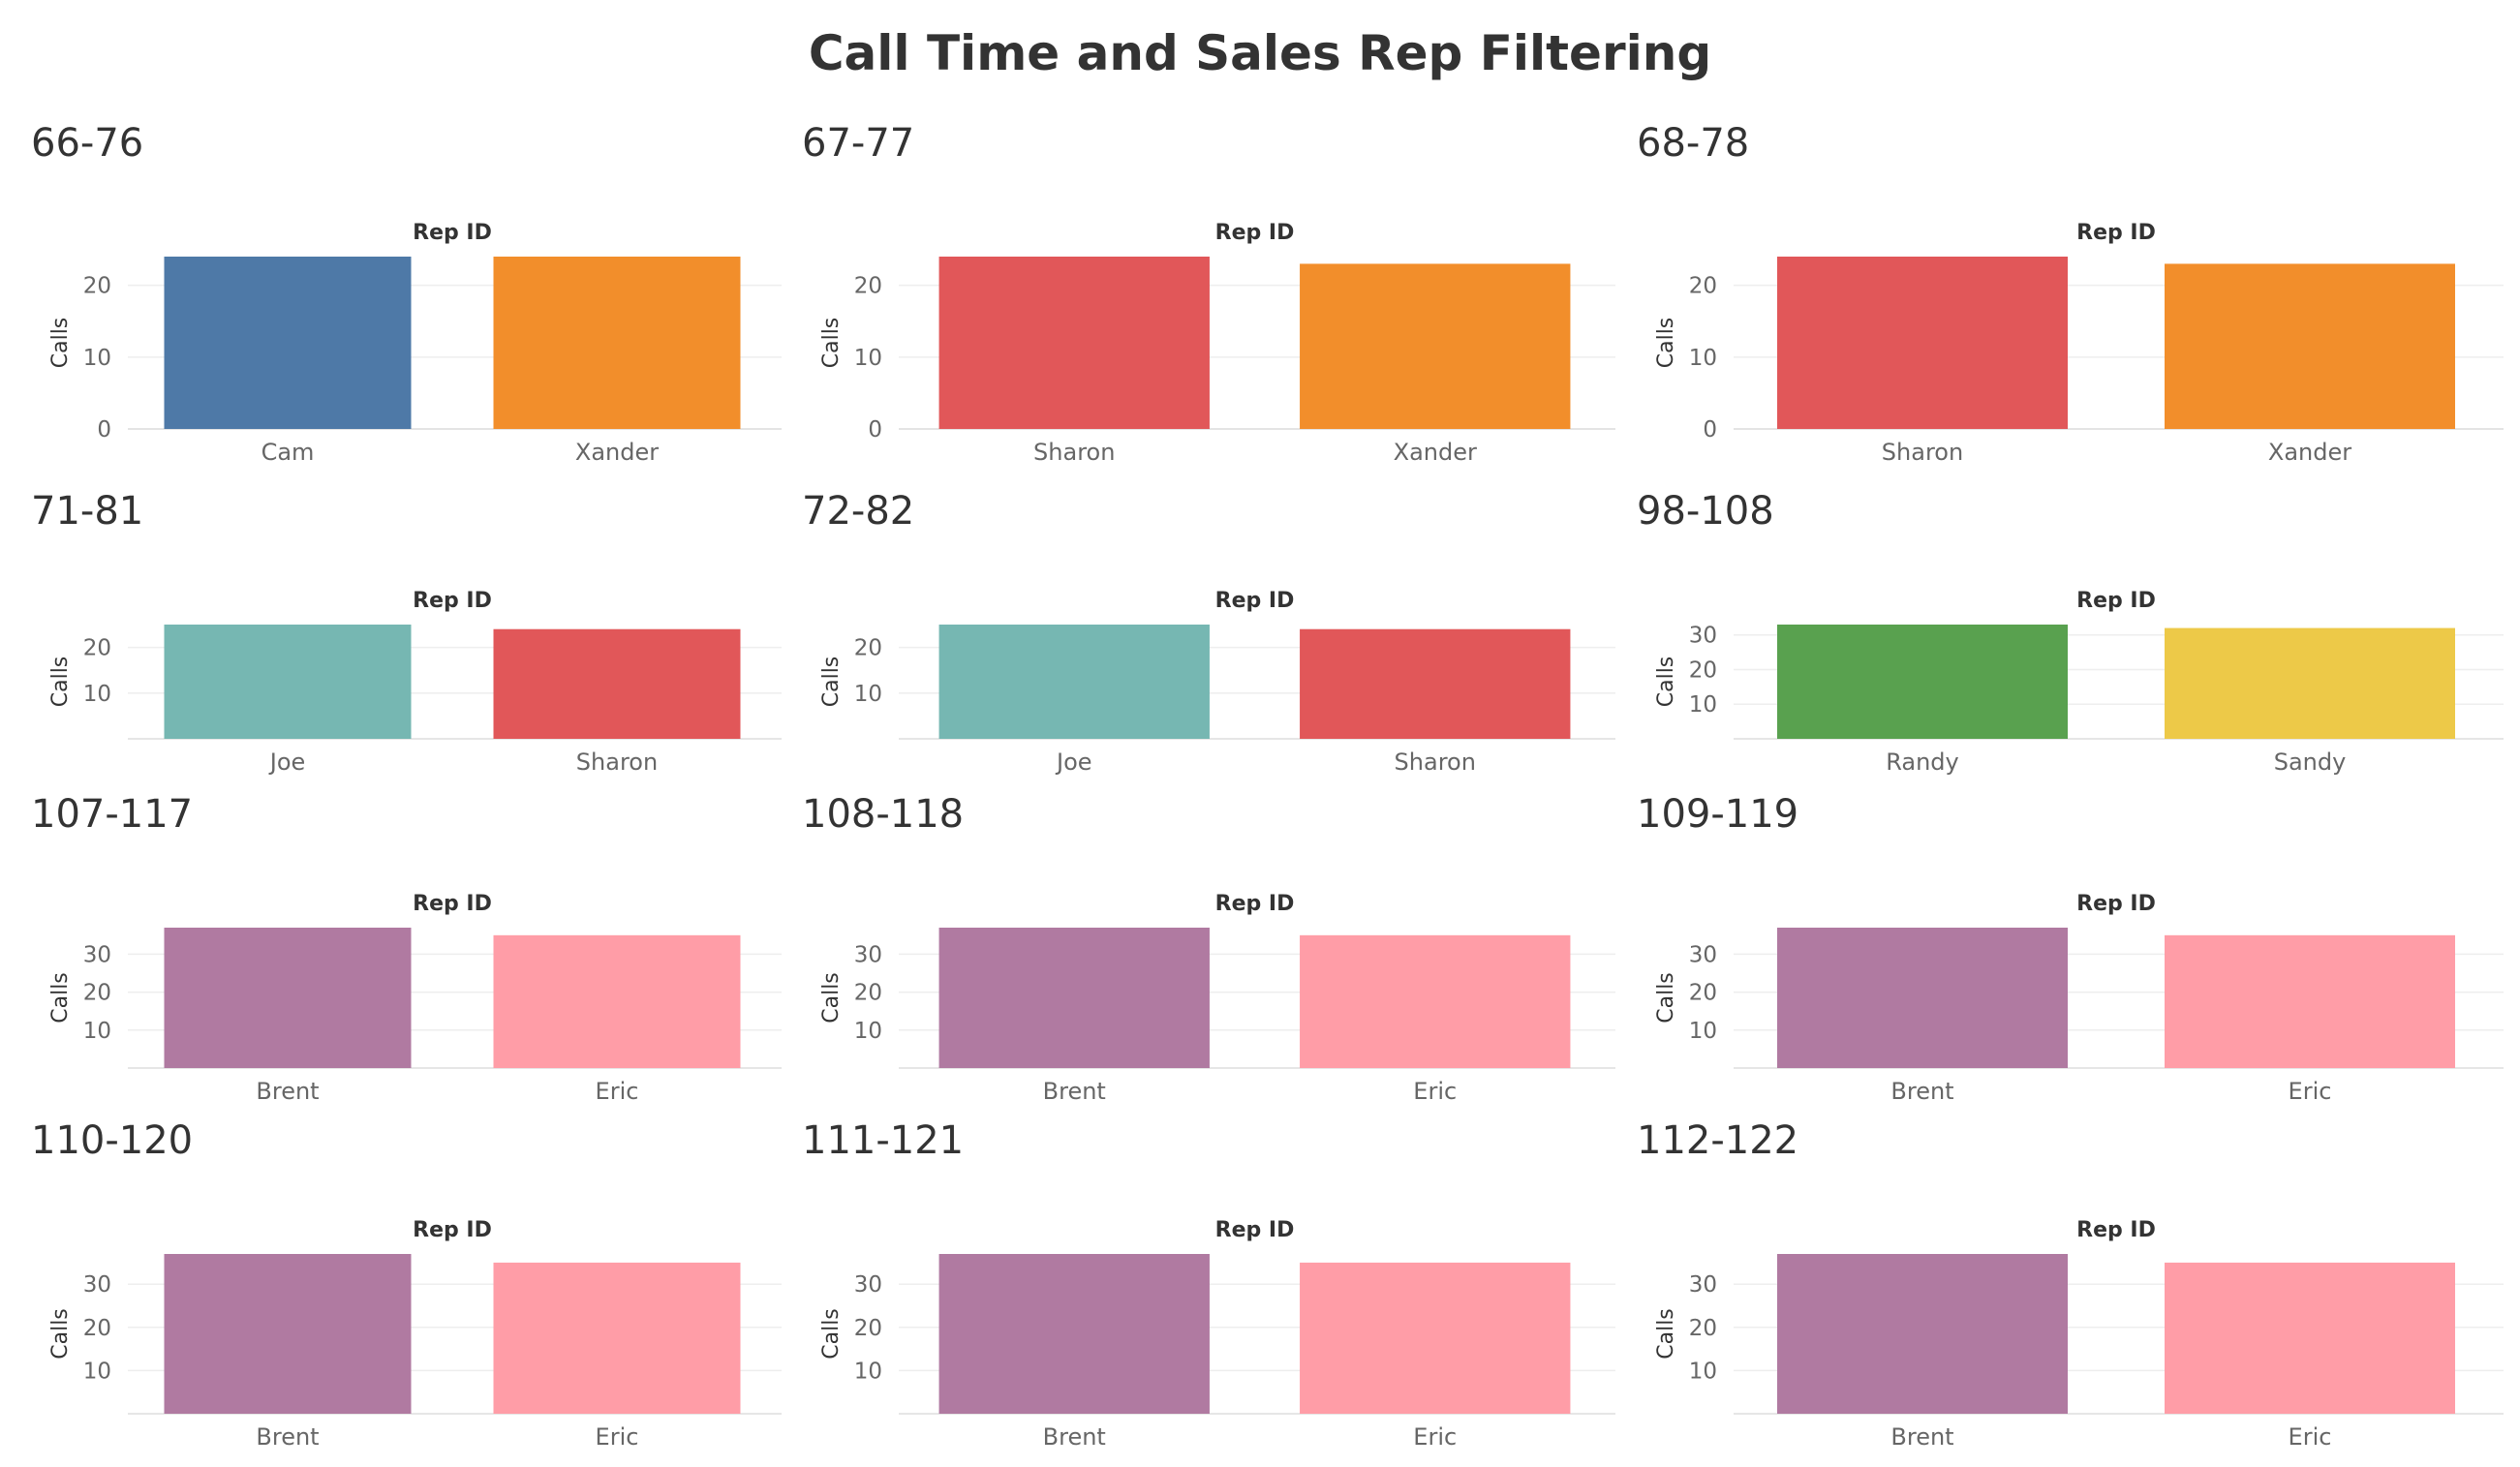 This screenshot has width=2520, height=1467. I want to click on bar-chart: Rep ID 10 20 30 Calls Randy Sandy, so click(2070, 684).